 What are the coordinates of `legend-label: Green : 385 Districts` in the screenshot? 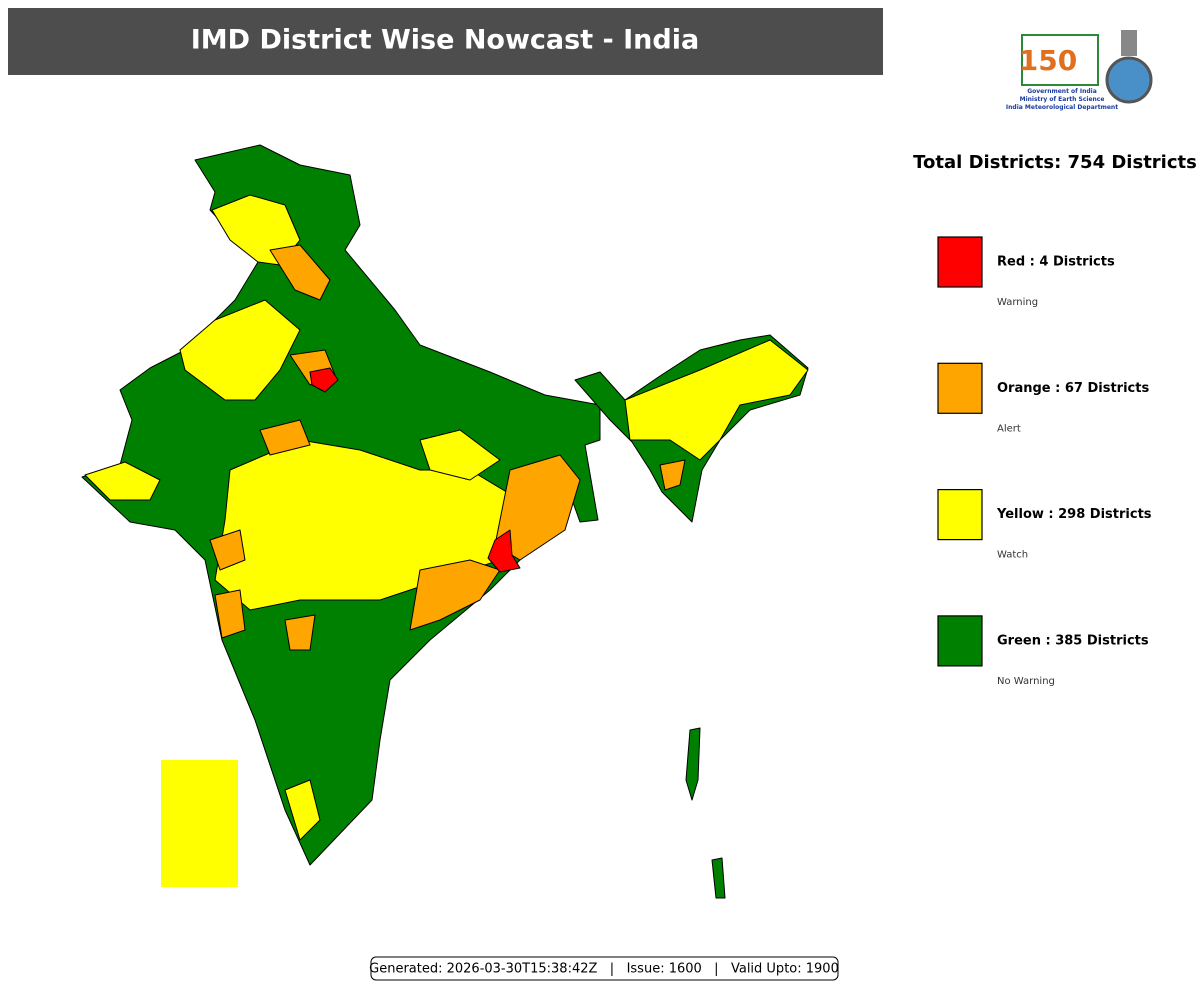 It's located at (1073, 640).